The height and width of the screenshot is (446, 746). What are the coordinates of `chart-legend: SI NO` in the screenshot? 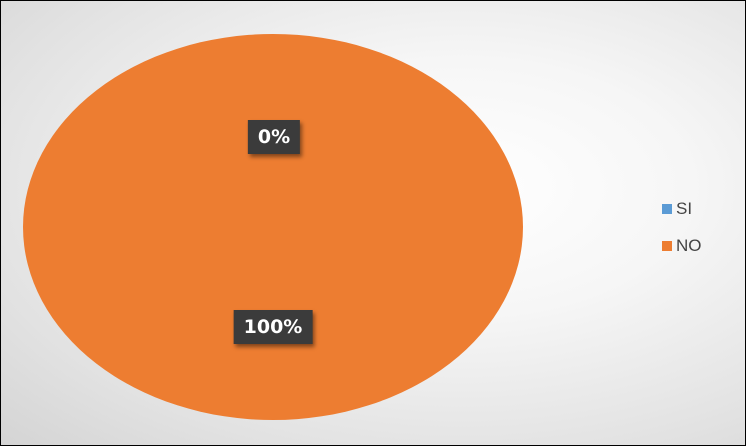 It's located at (682, 236).